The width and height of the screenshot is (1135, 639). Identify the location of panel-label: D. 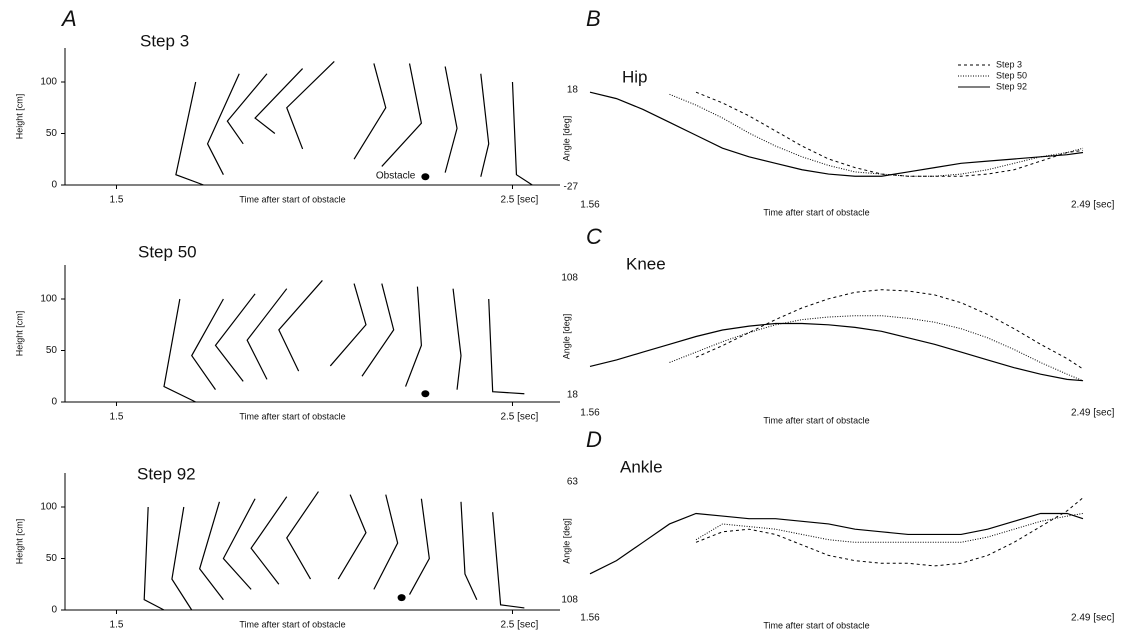
(594, 439).